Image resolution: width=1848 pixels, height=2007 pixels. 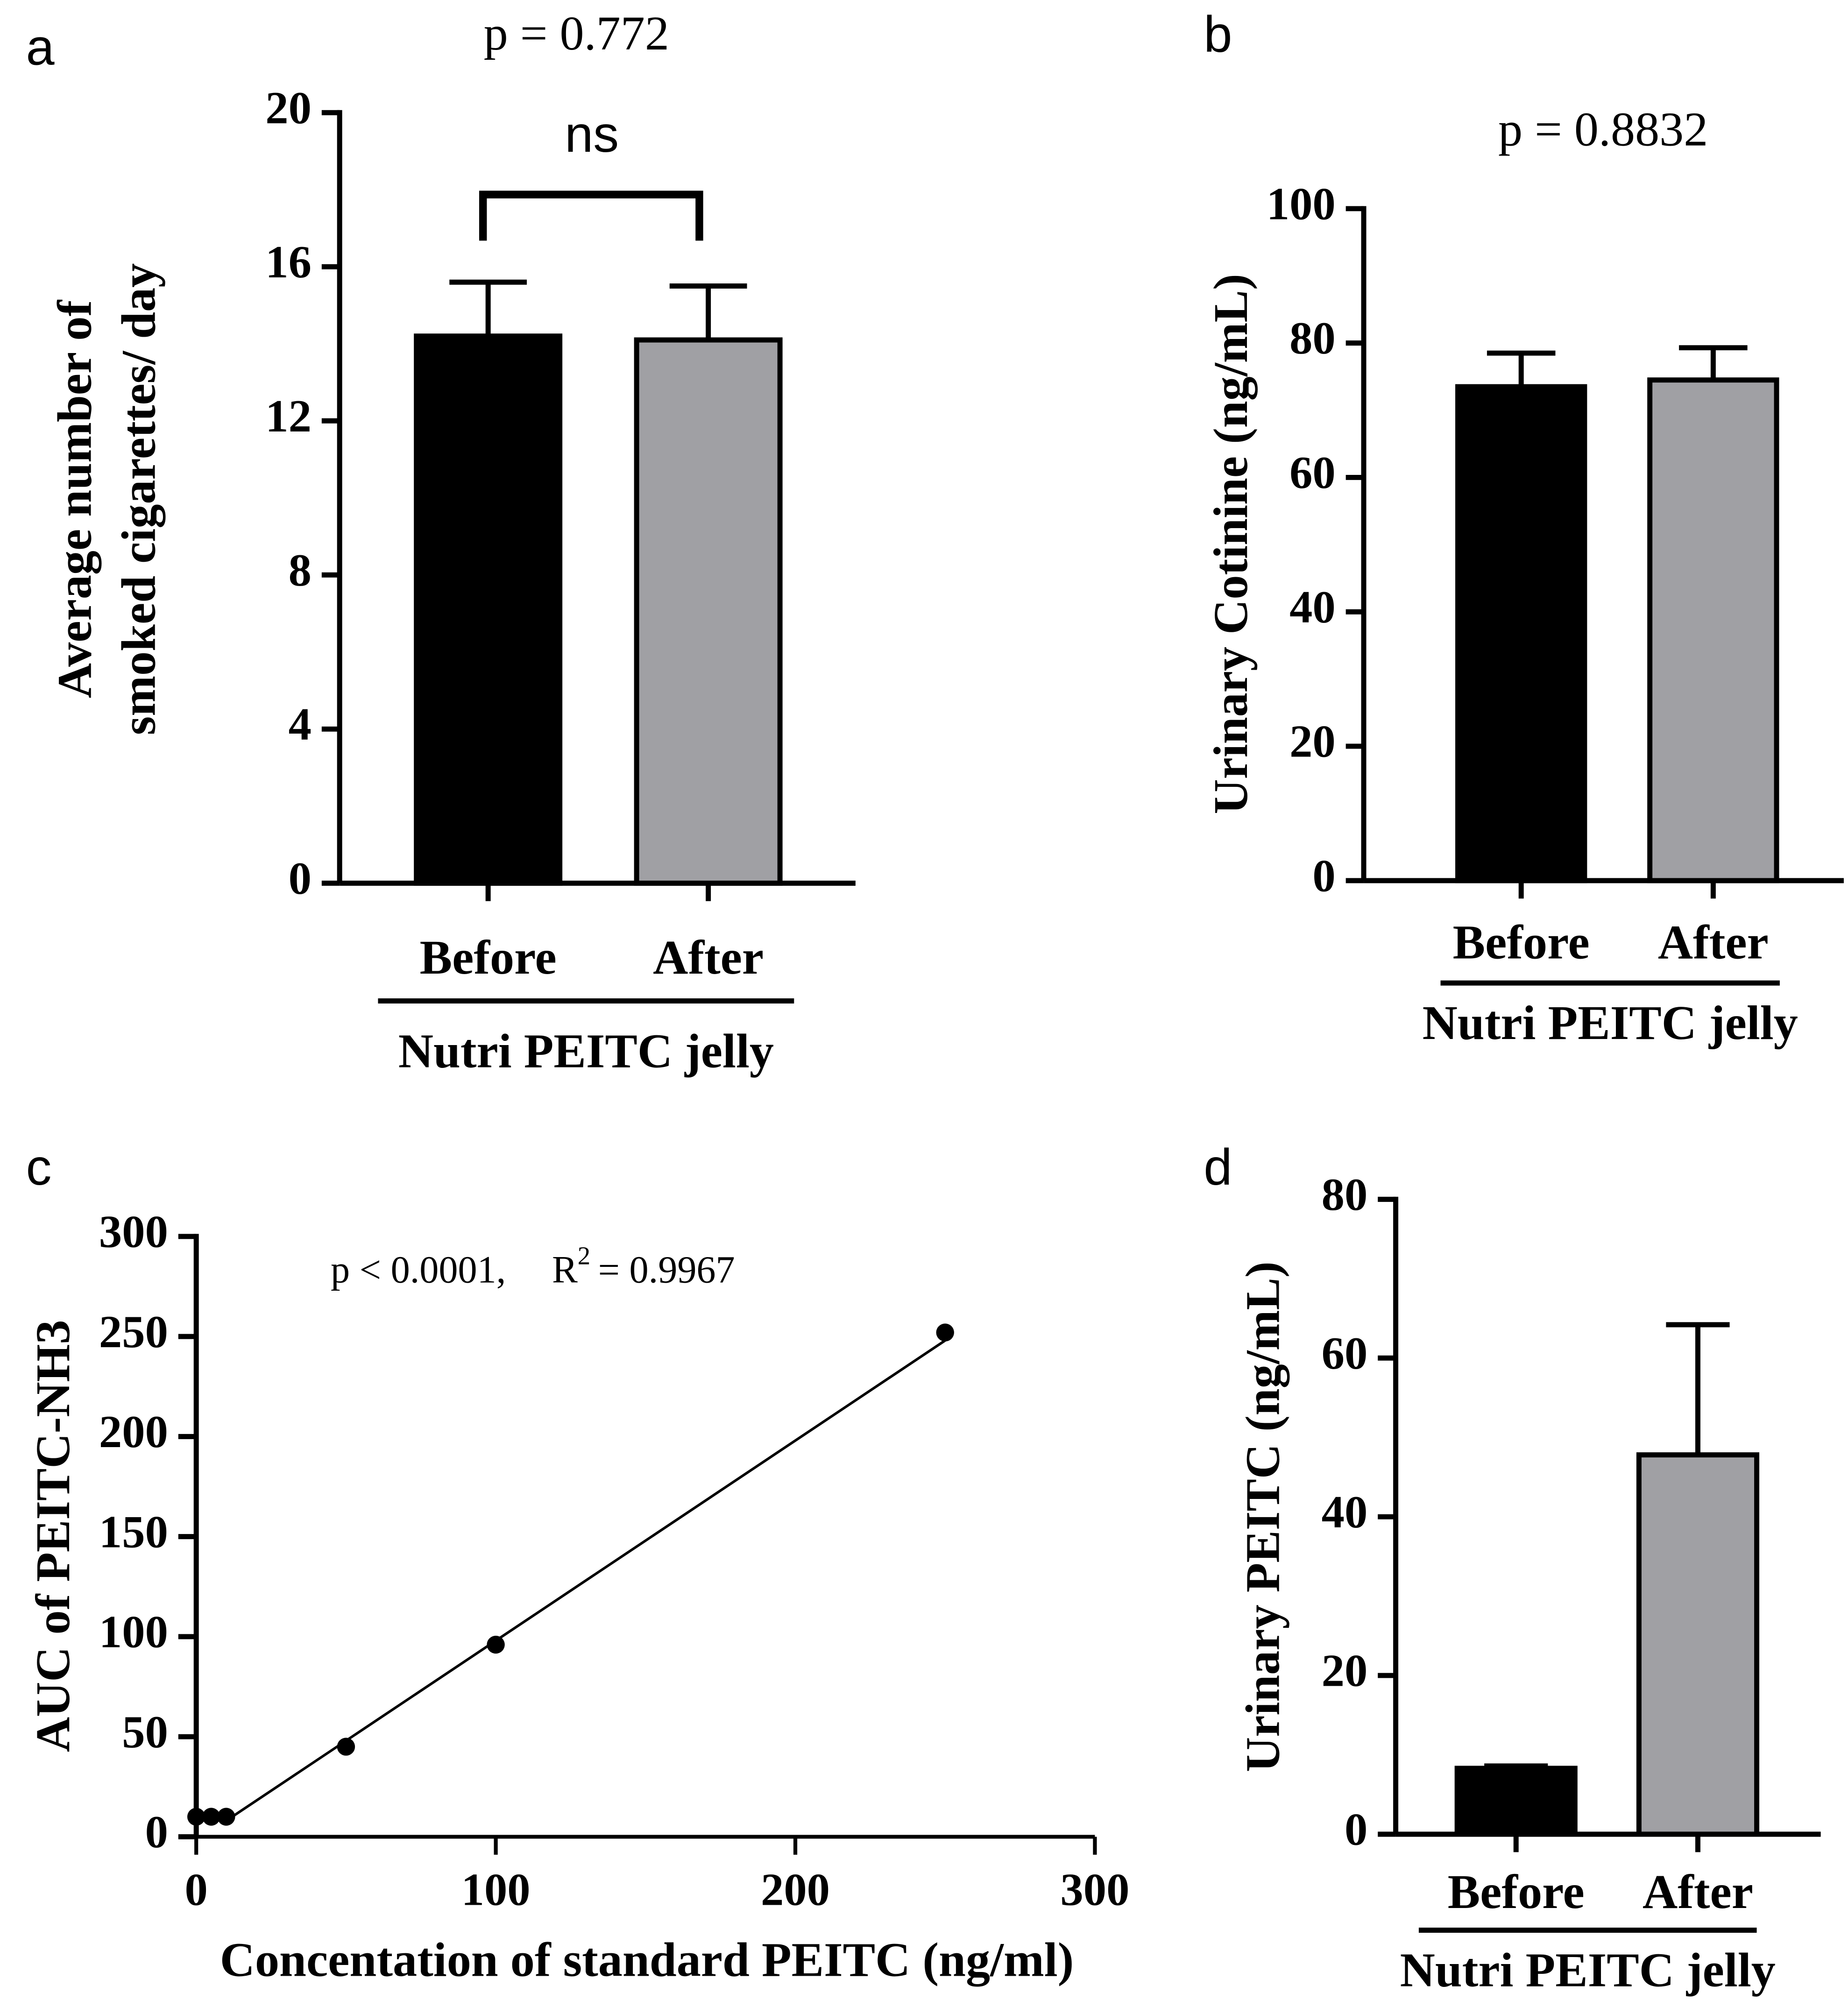 What do you see at coordinates (666, 1269) in the screenshot?
I see `annotation-part: = 0.9967` at bounding box center [666, 1269].